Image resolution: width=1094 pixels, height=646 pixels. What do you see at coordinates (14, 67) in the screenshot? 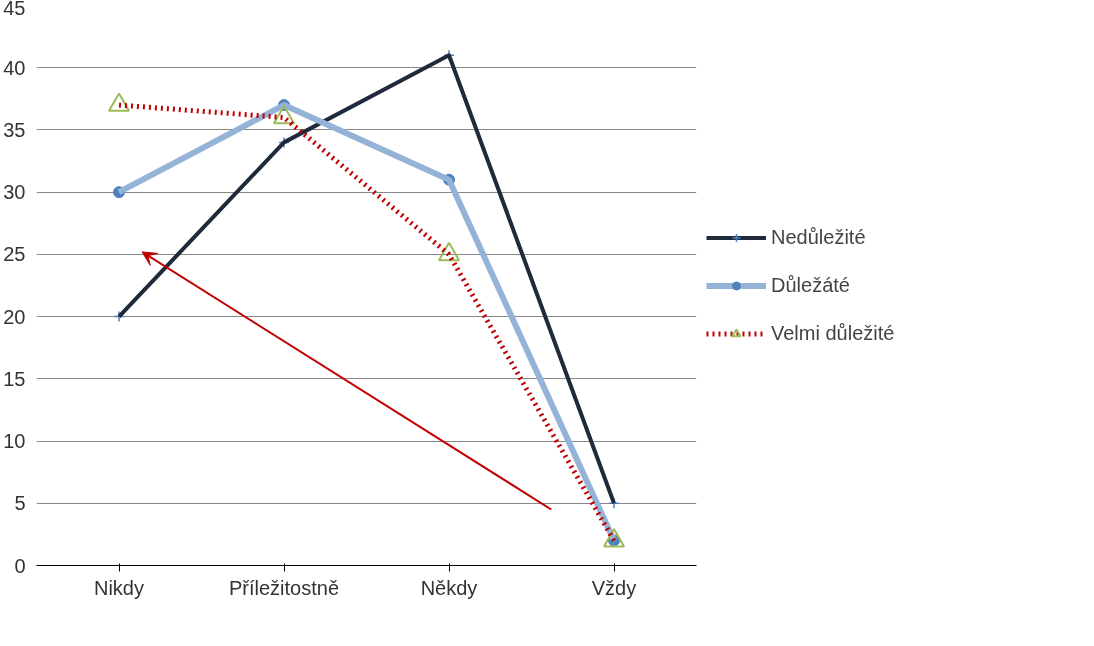
I see `y-tick-label: 40` at bounding box center [14, 67].